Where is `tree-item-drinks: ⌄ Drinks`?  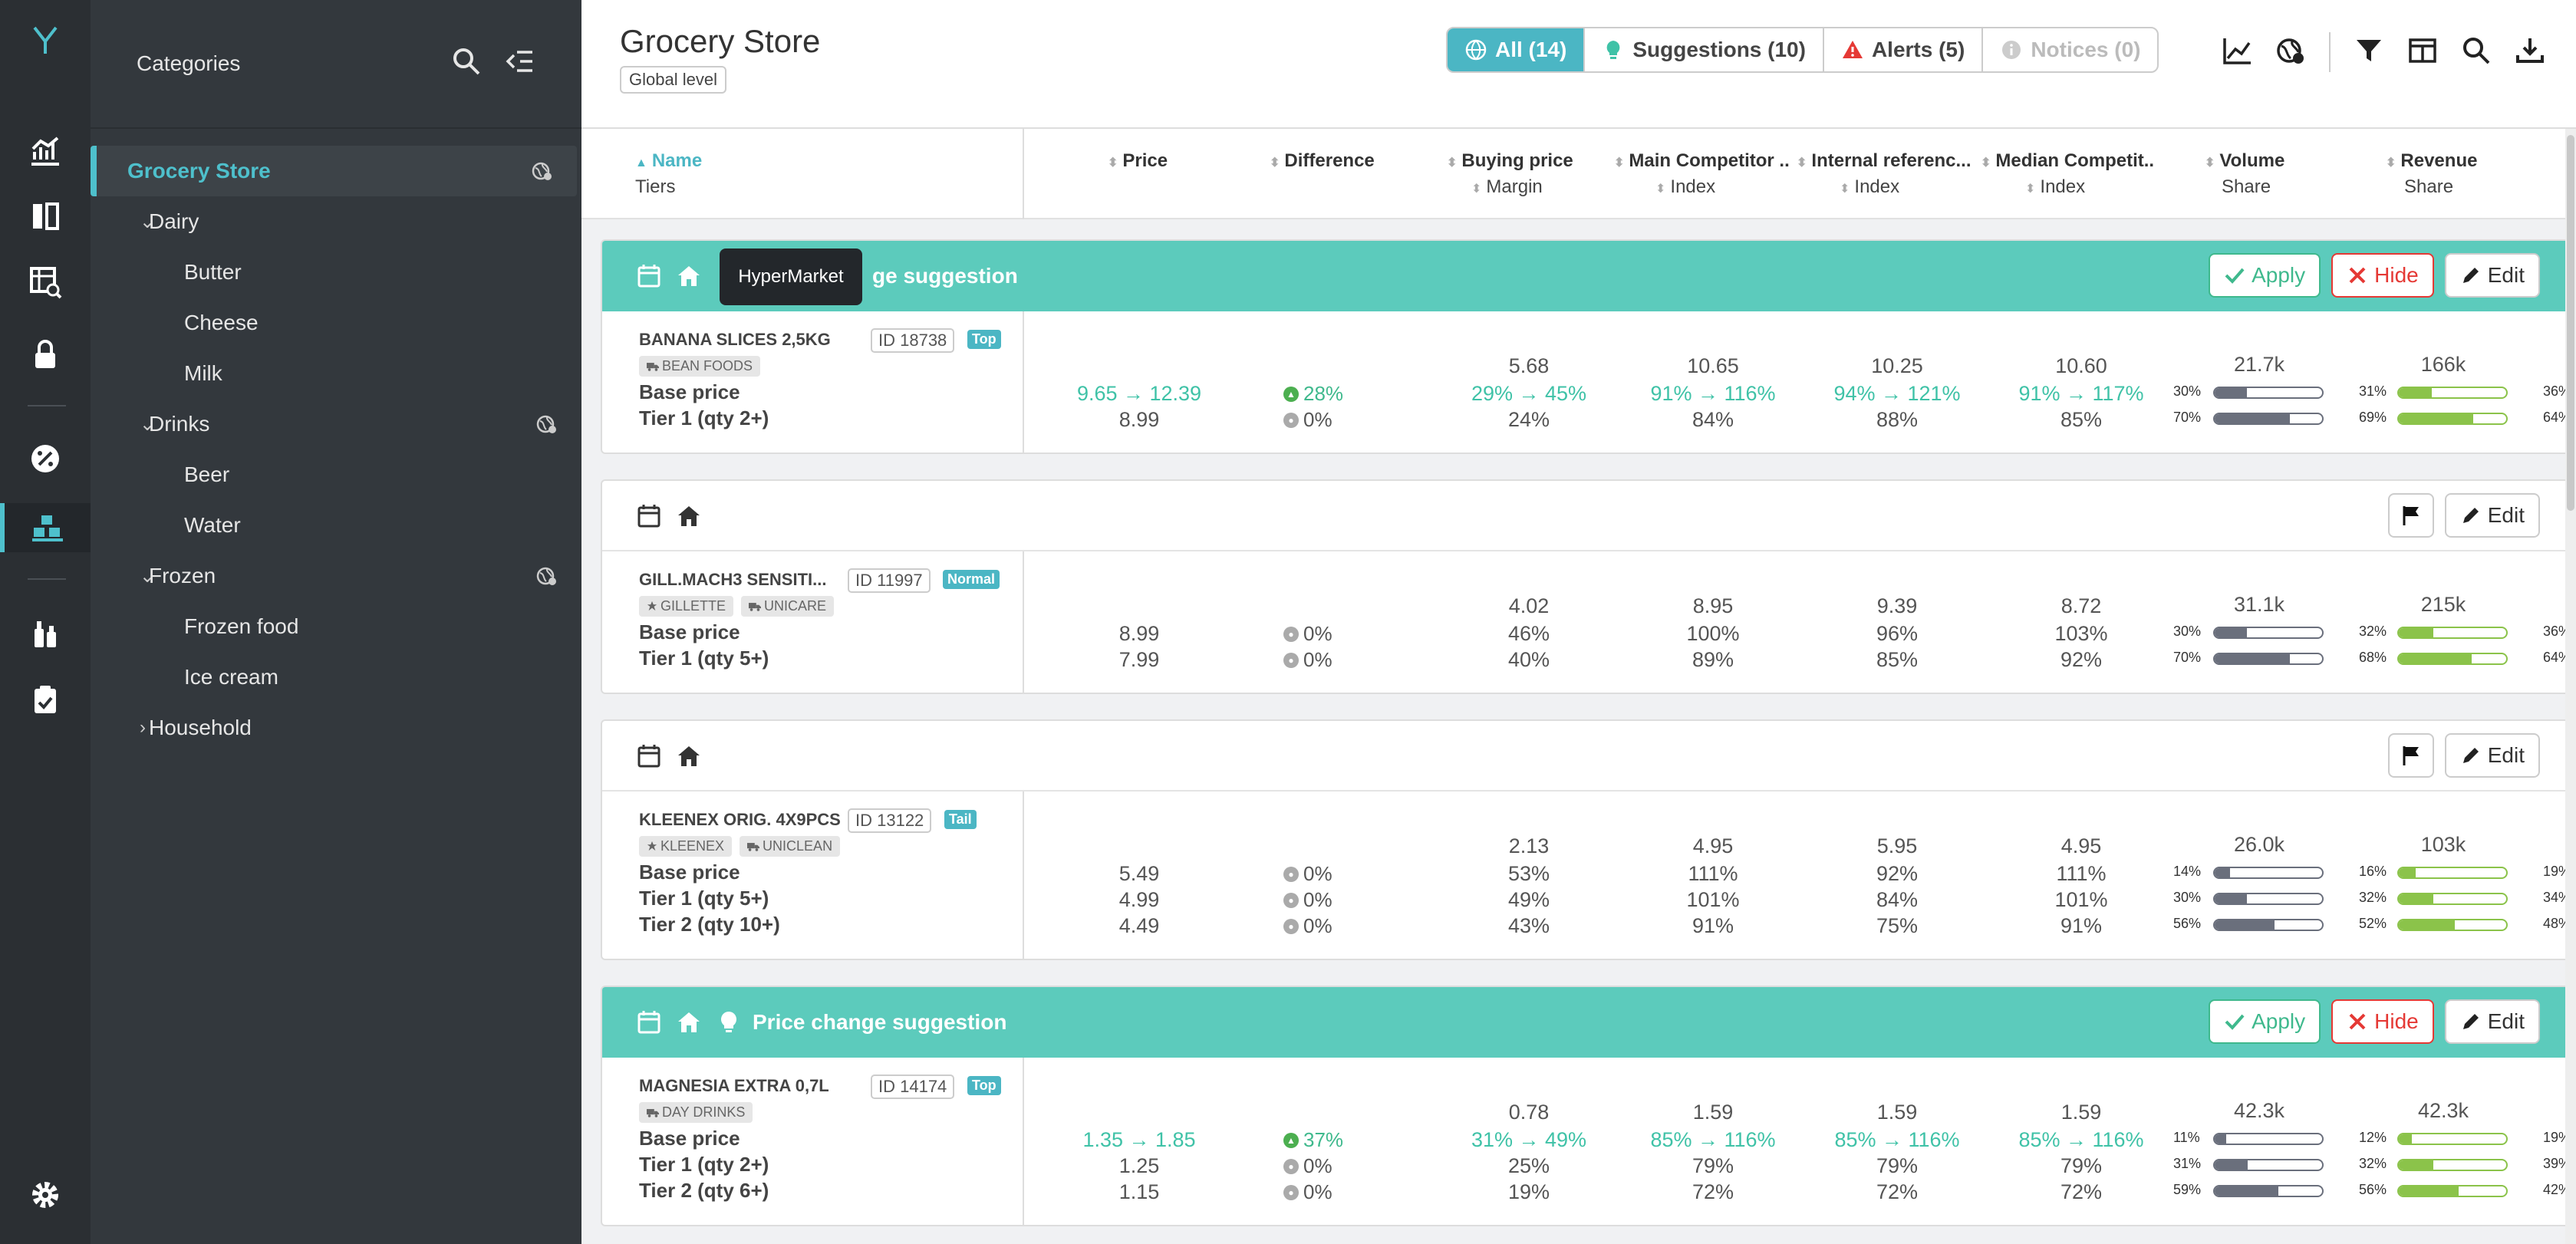
tree-item-drinks: ⌄ Drinks is located at coordinates (336, 424).